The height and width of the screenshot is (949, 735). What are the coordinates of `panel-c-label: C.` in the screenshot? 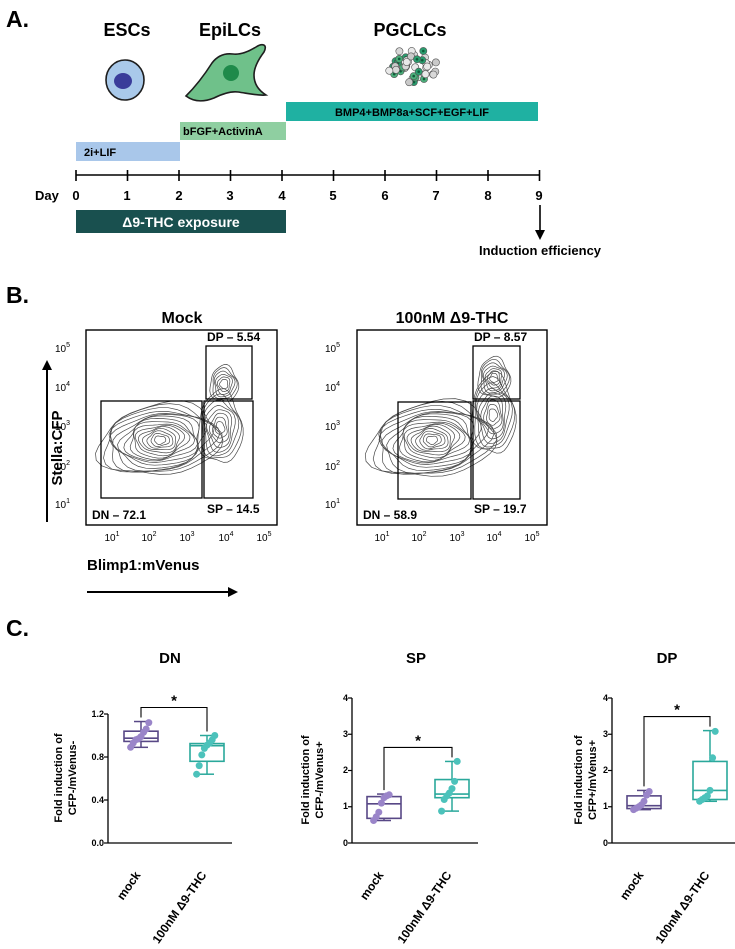 It's located at (17, 628).